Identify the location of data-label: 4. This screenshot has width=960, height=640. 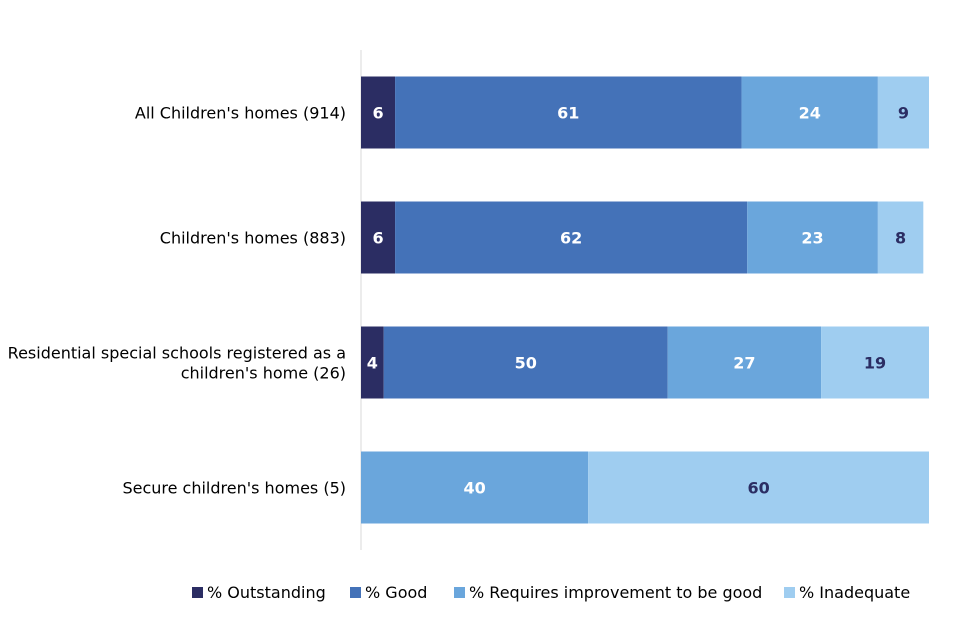
(372, 363).